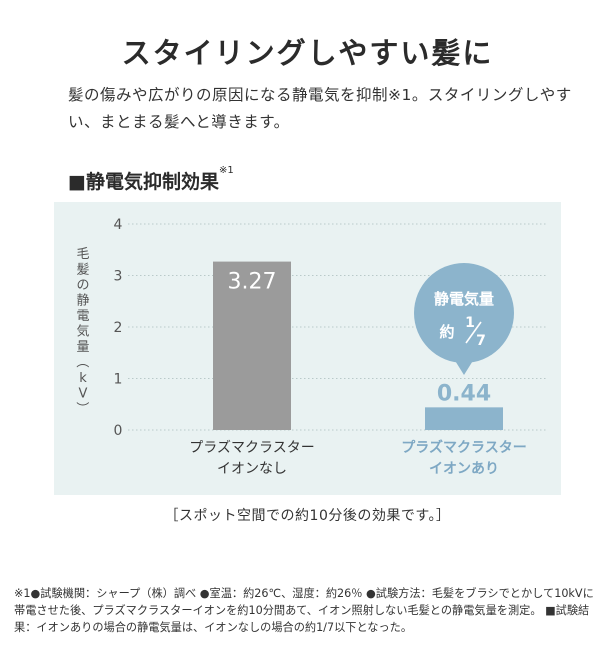 The height and width of the screenshot is (653, 615). Describe the element at coordinates (307, 53) in the screenshot. I see `page-title: スタイリングしやすい髪に` at that location.